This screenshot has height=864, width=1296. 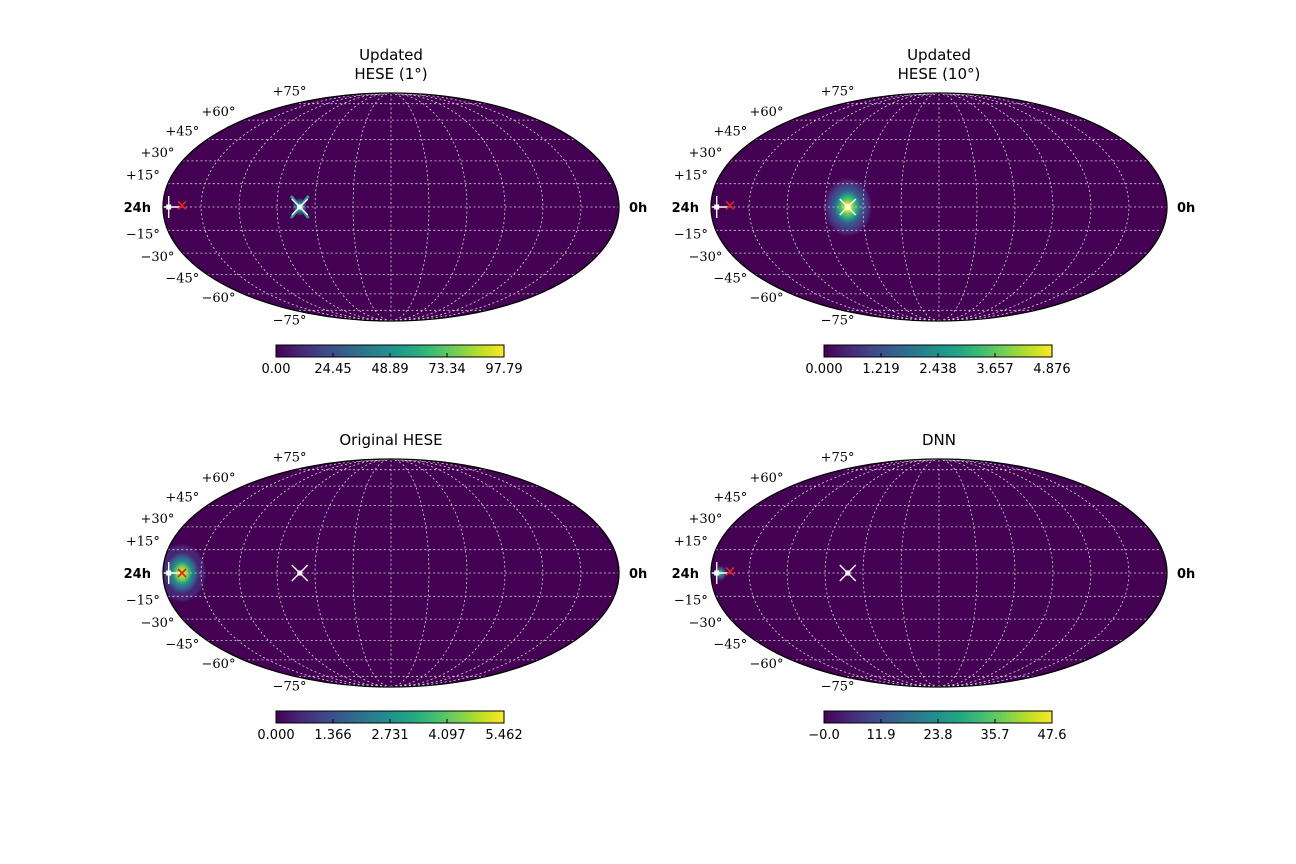 I want to click on colorbar-tick-label: 1.219, so click(x=880, y=369).